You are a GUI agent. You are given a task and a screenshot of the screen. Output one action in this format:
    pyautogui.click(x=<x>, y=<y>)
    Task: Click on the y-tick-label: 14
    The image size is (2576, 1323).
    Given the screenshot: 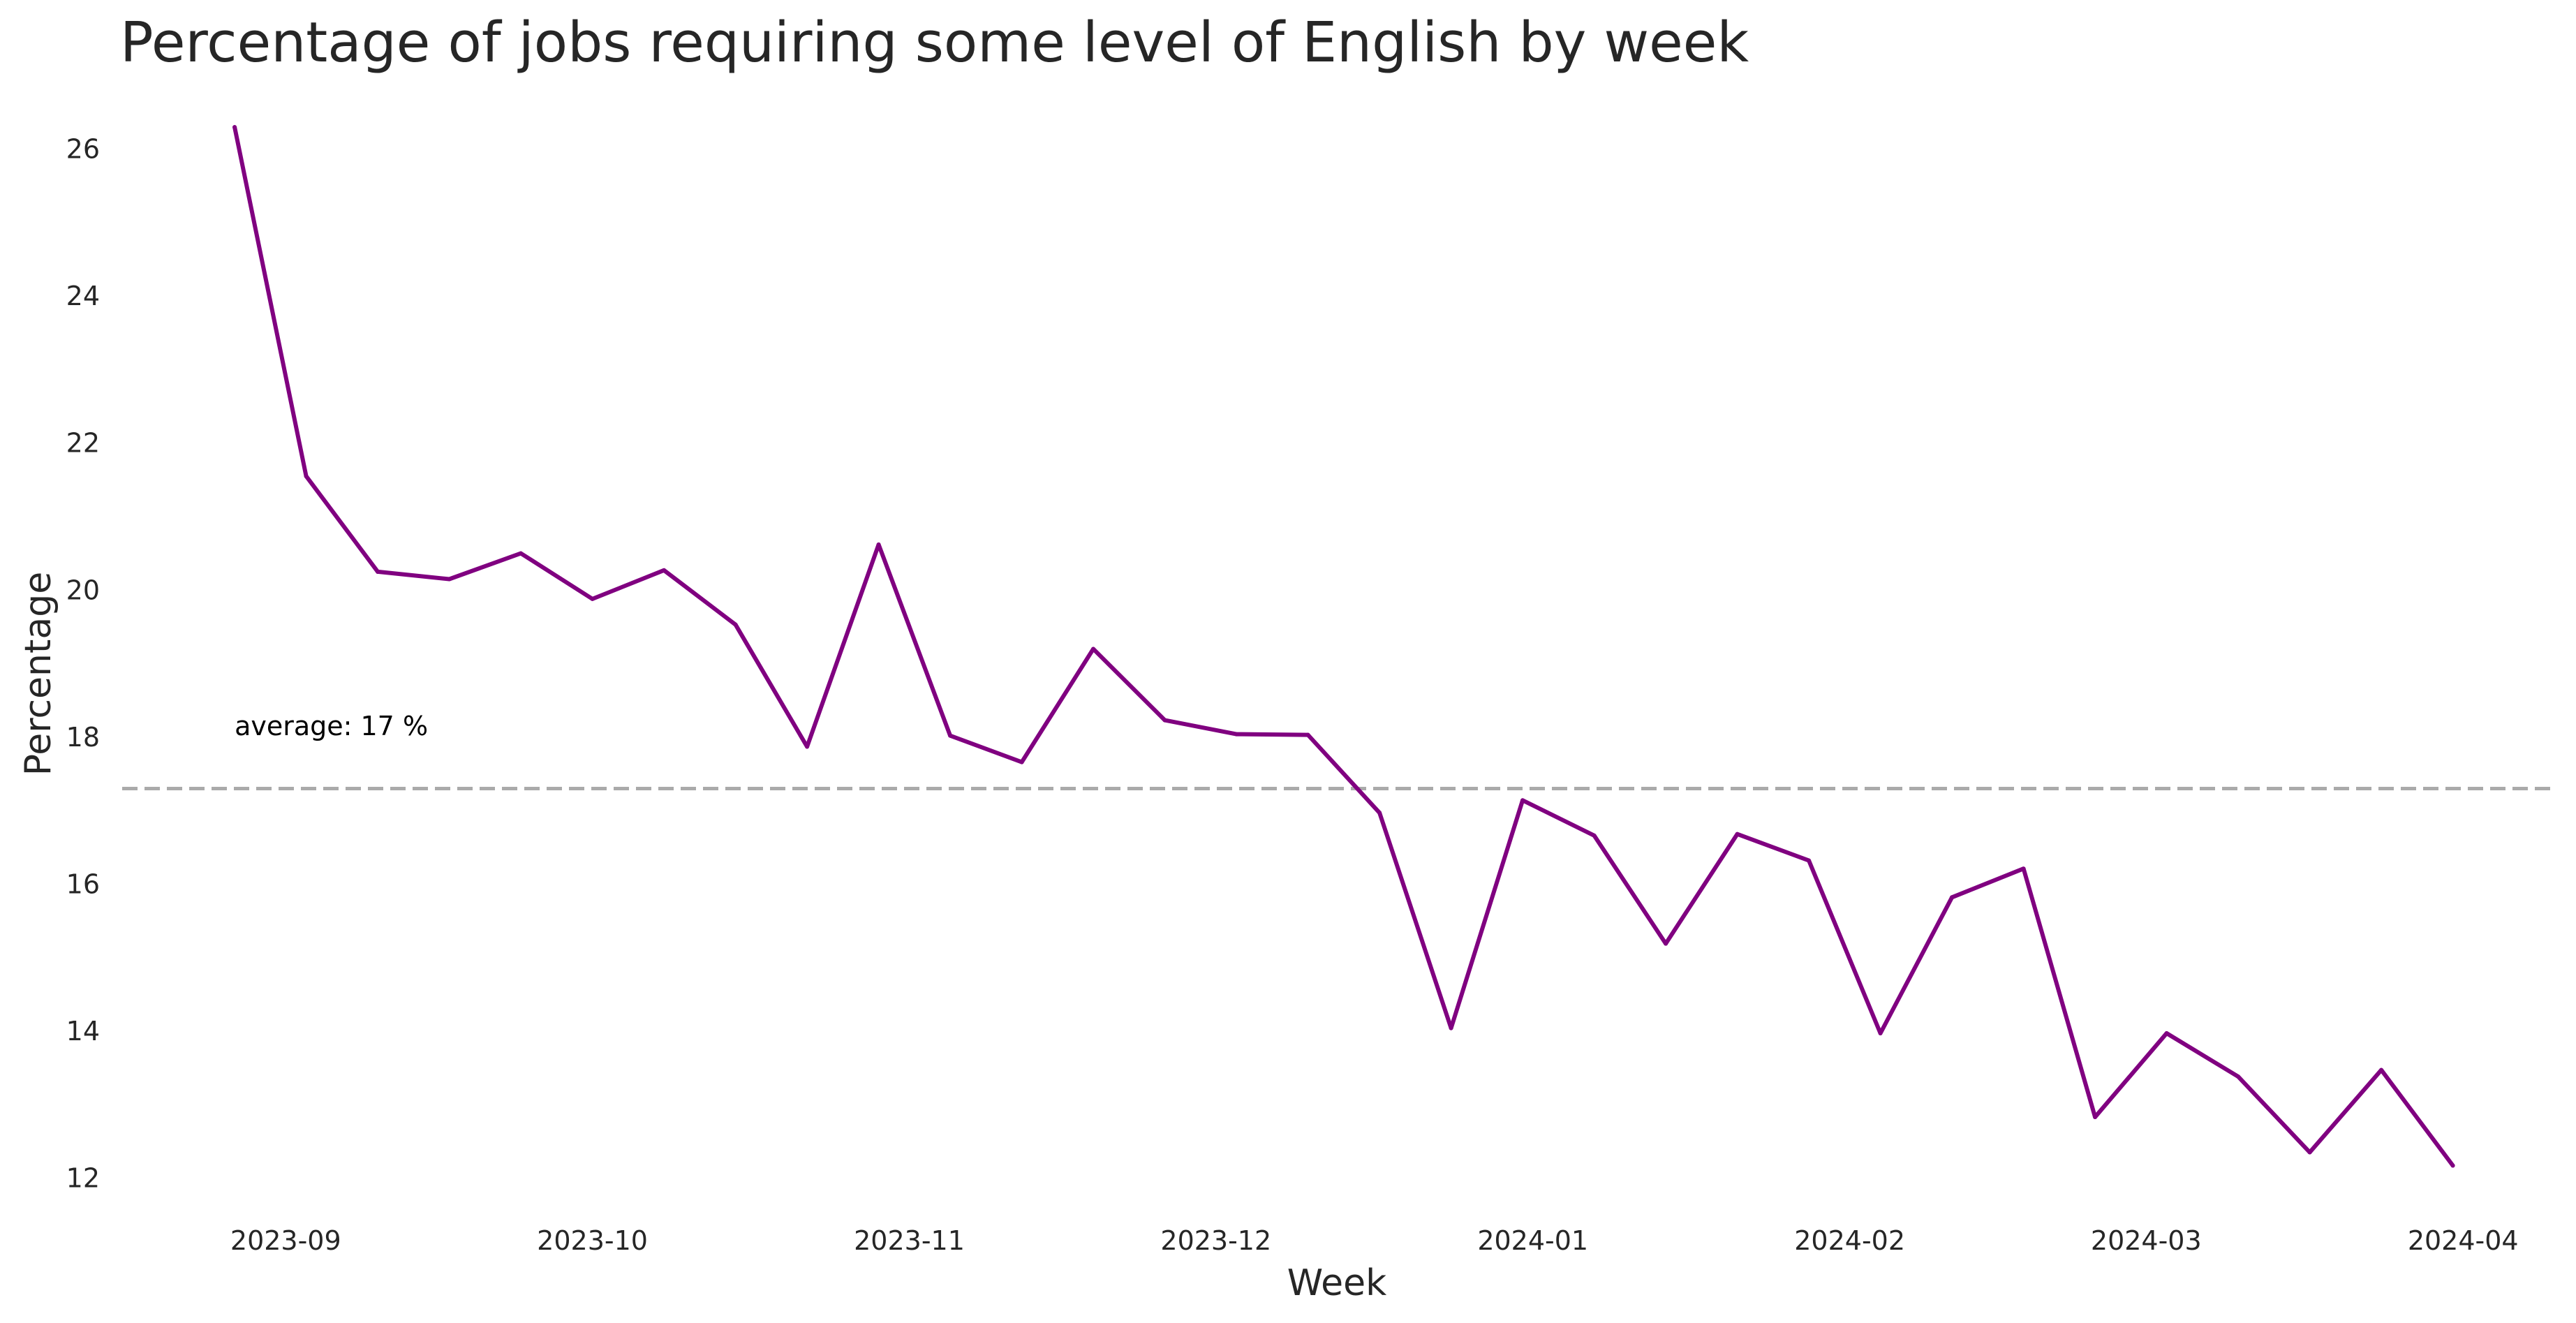 What is the action you would take?
    pyautogui.click(x=83, y=1031)
    